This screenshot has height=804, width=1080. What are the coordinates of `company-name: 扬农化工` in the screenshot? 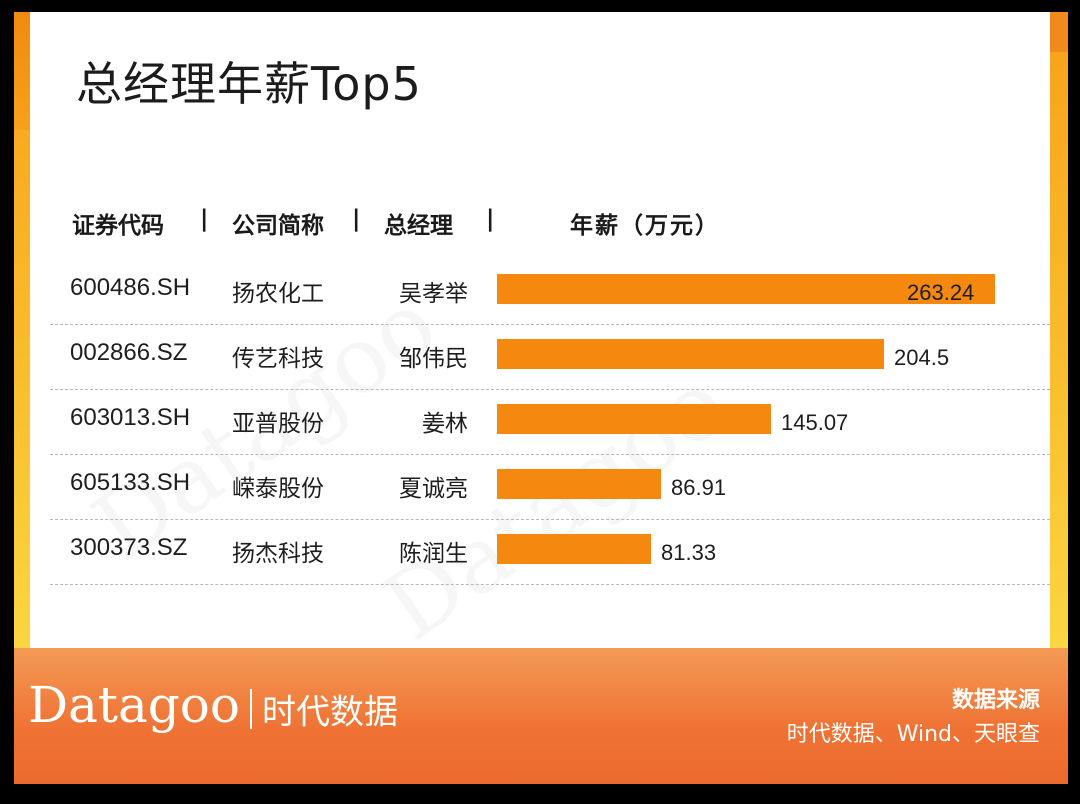 It's located at (278, 294).